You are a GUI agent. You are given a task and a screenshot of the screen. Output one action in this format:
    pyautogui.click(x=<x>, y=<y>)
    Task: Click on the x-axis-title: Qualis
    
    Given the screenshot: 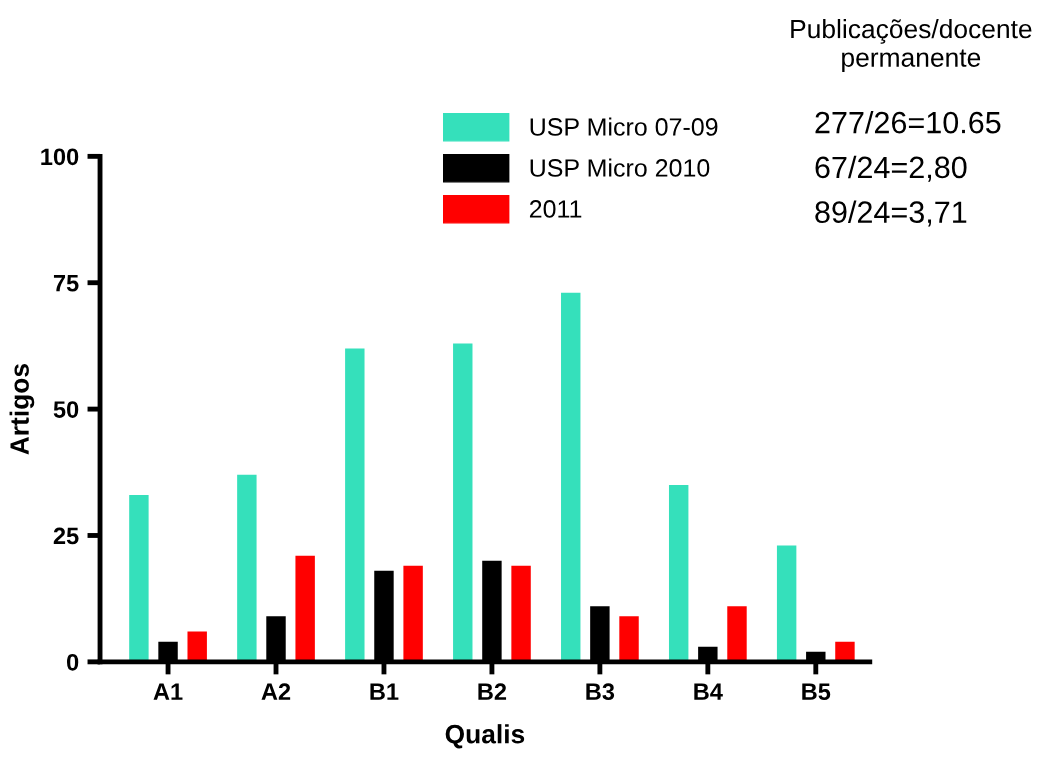 What is the action you would take?
    pyautogui.click(x=485, y=736)
    